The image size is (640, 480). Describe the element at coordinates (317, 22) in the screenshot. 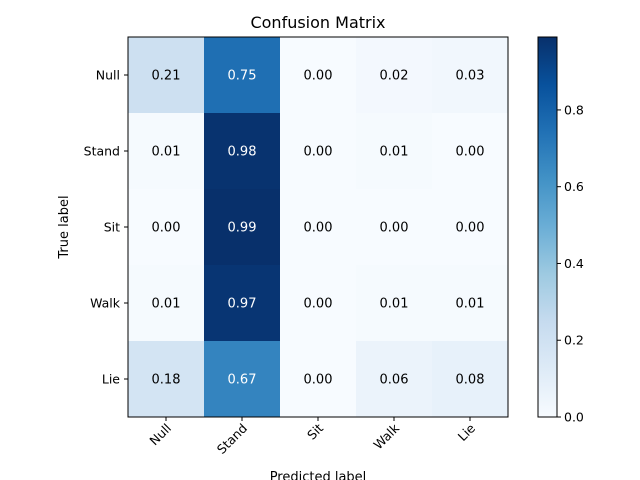

I see `chart-title: Confusion Matrix` at that location.